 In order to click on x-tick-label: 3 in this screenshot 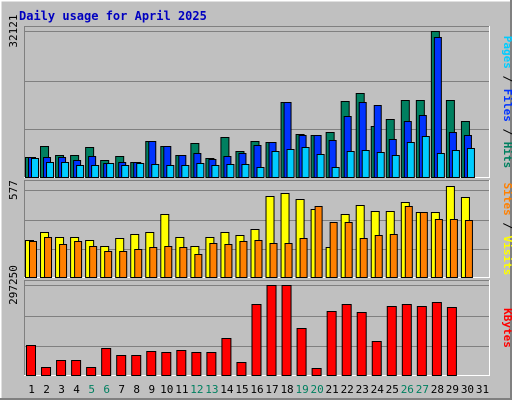, I will do `click(61, 389)`.